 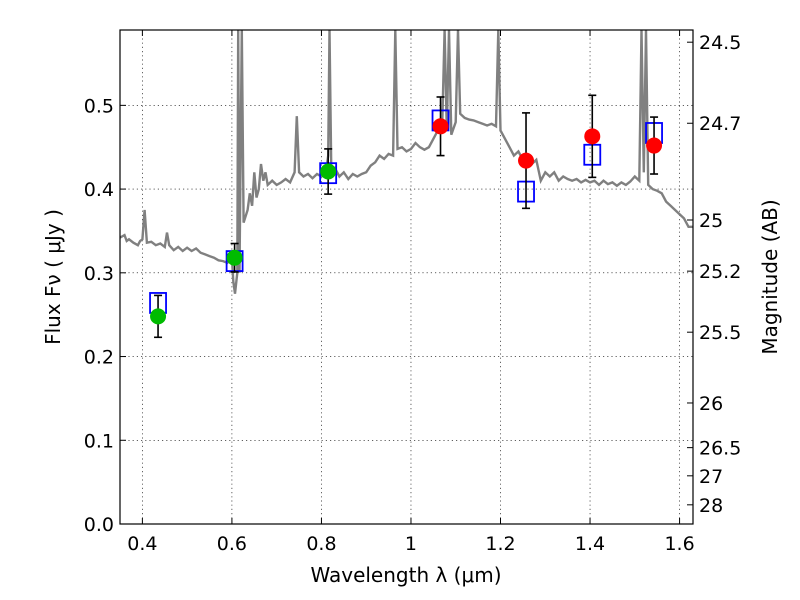 What do you see at coordinates (720, 333) in the screenshot?
I see `mag-tick-label: 25.5` at bounding box center [720, 333].